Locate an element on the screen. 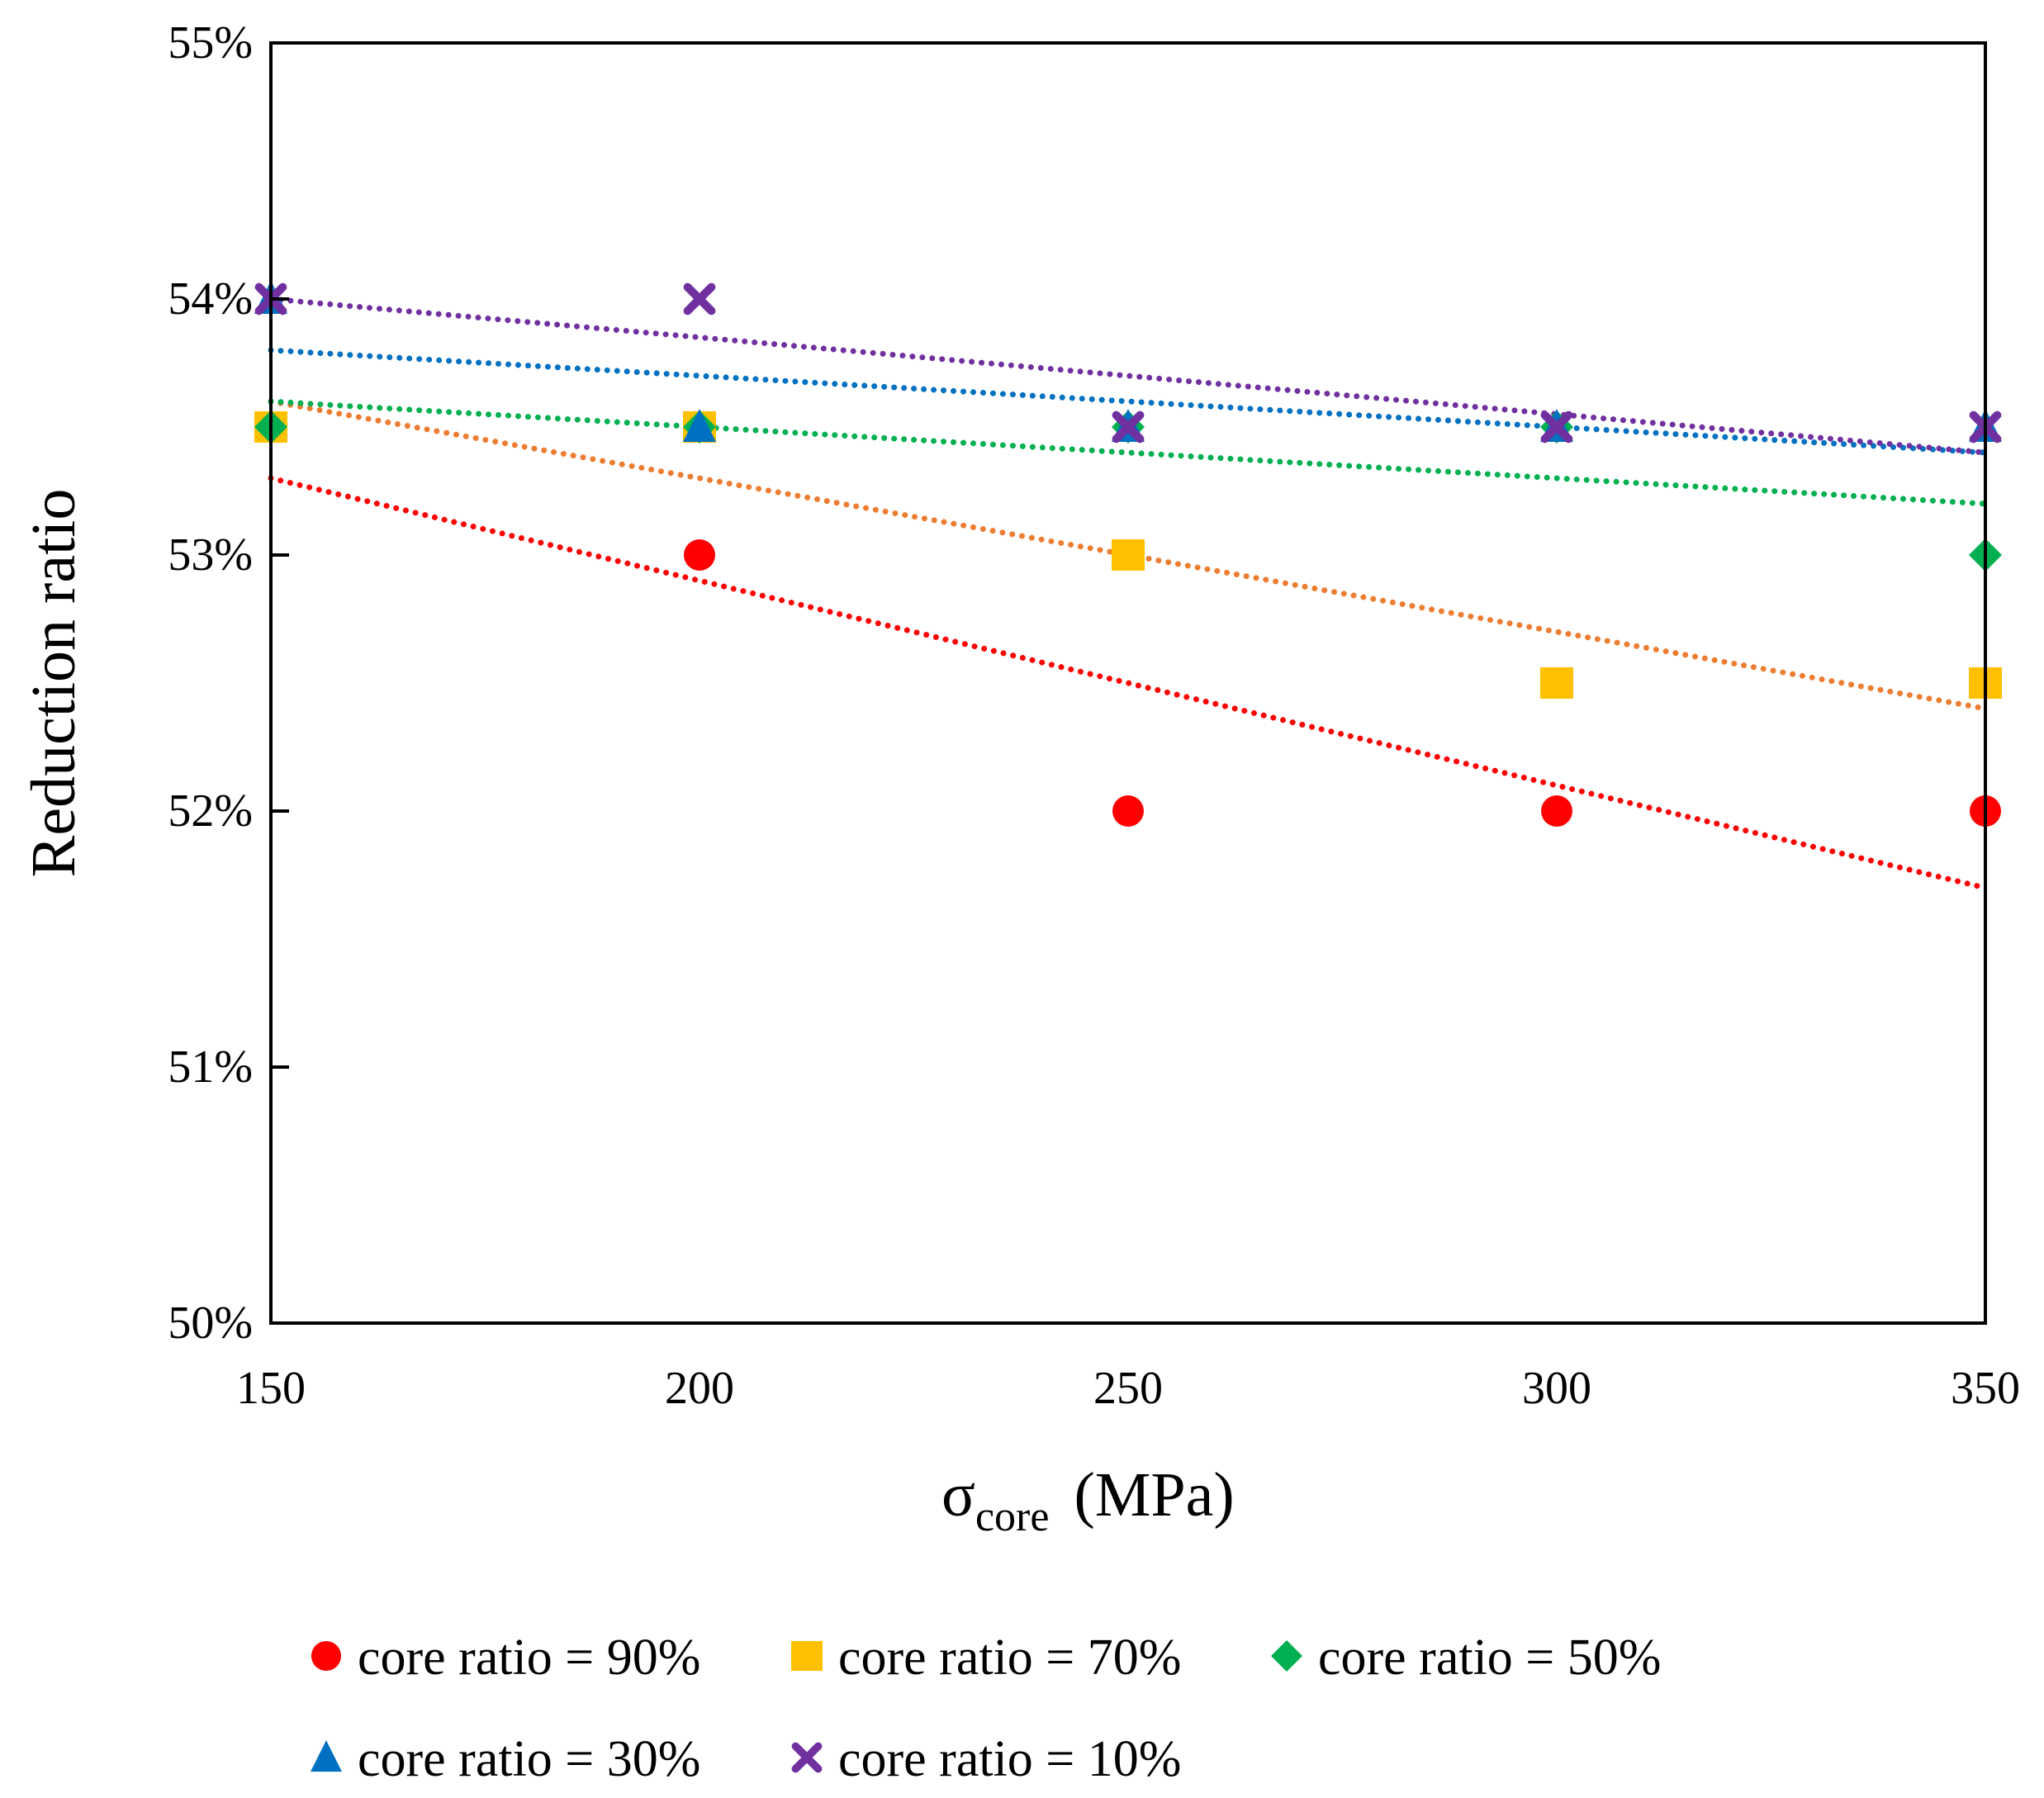 The height and width of the screenshot is (1798, 2044). x-tick-label: 200 is located at coordinates (699, 1388).